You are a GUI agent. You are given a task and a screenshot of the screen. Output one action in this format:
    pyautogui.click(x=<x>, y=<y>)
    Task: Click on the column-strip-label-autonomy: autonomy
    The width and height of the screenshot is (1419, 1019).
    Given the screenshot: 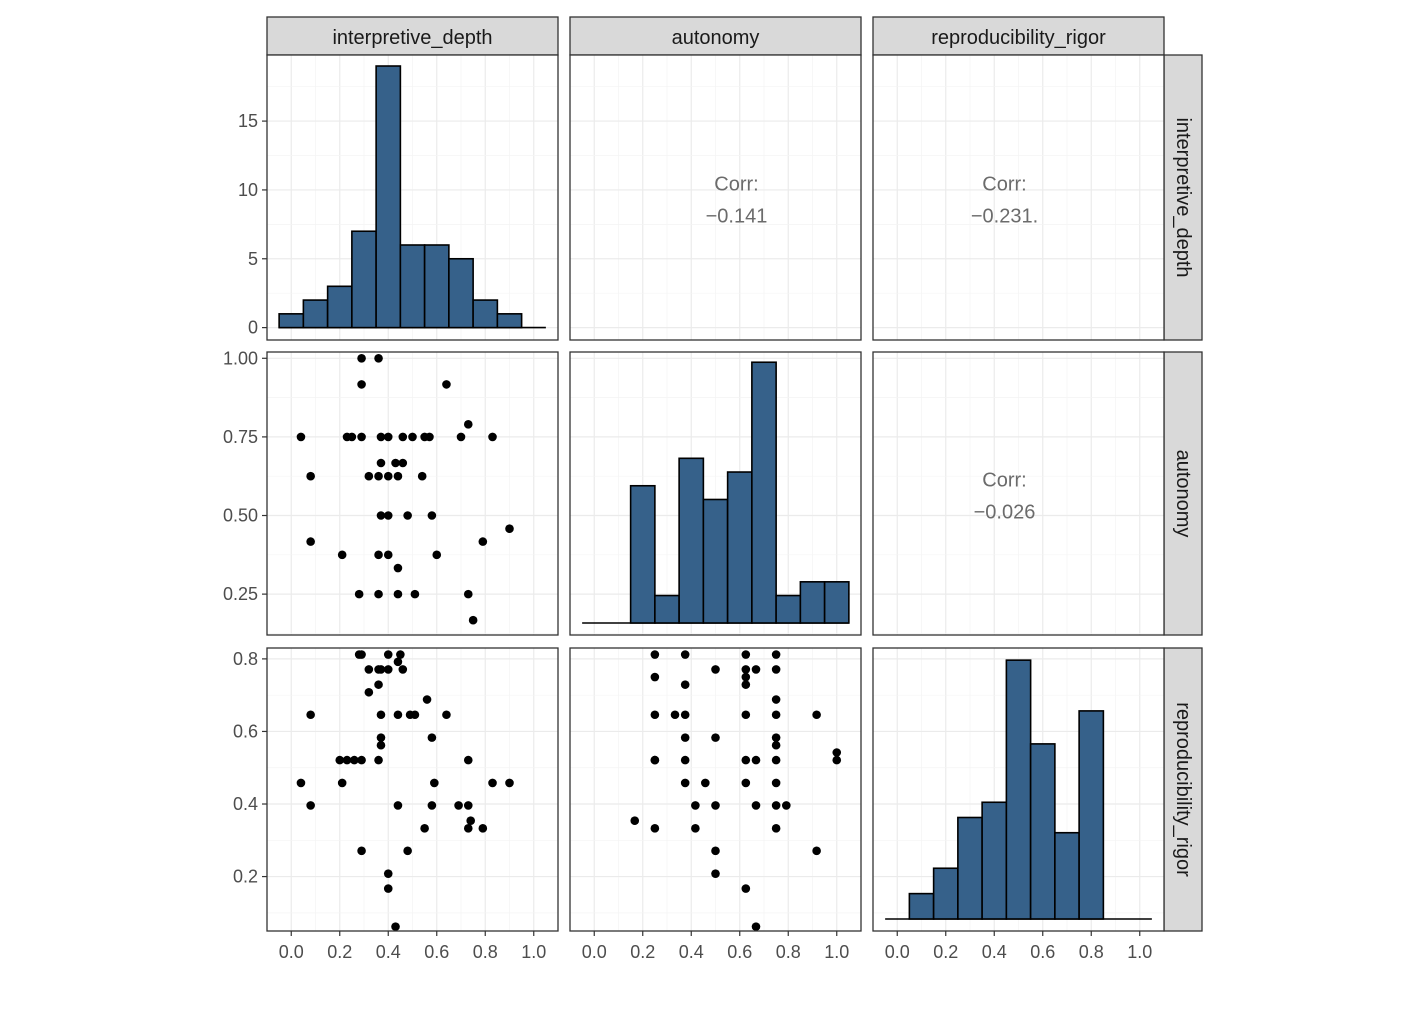 What is the action you would take?
    pyautogui.click(x=716, y=38)
    